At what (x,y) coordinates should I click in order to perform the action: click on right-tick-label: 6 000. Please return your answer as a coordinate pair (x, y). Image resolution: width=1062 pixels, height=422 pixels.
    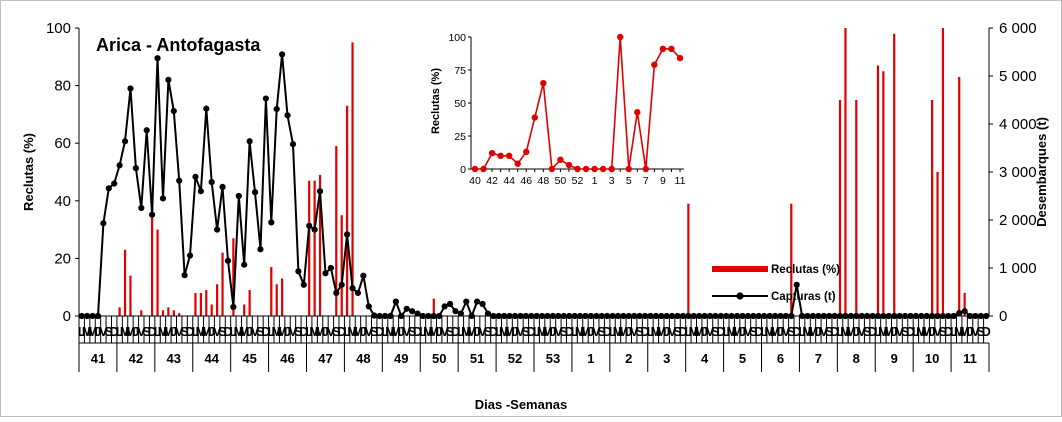
    Looking at the image, I should click on (1018, 28).